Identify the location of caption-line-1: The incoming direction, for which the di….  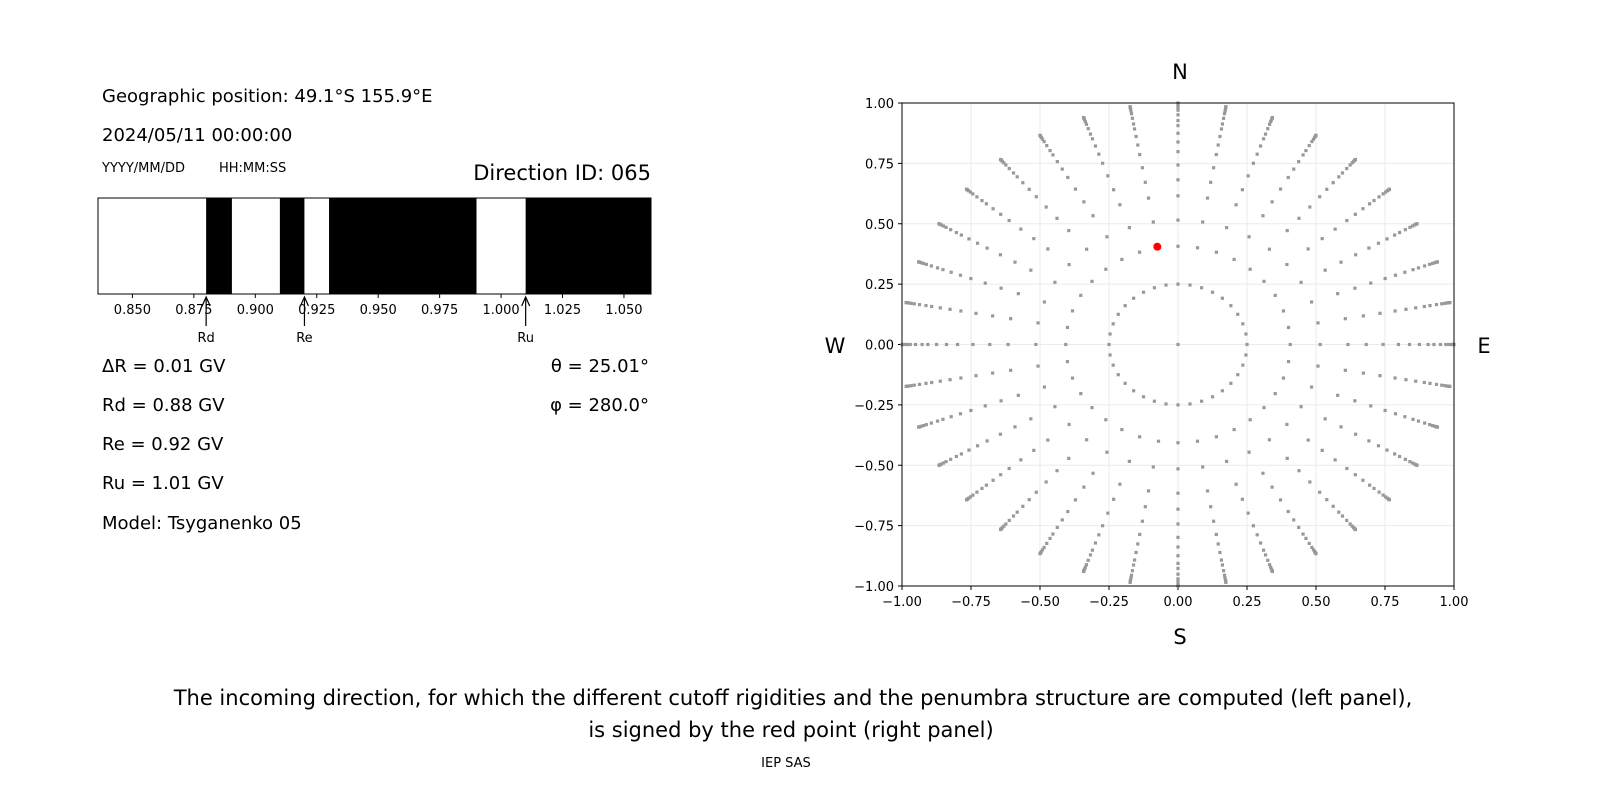
(793, 698).